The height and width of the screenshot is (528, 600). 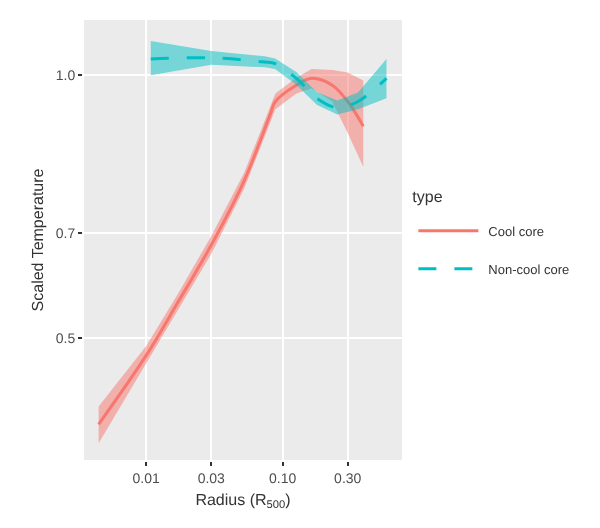 I want to click on x-axis-title: Radius (R$_{500}$), so click(x=243, y=502).